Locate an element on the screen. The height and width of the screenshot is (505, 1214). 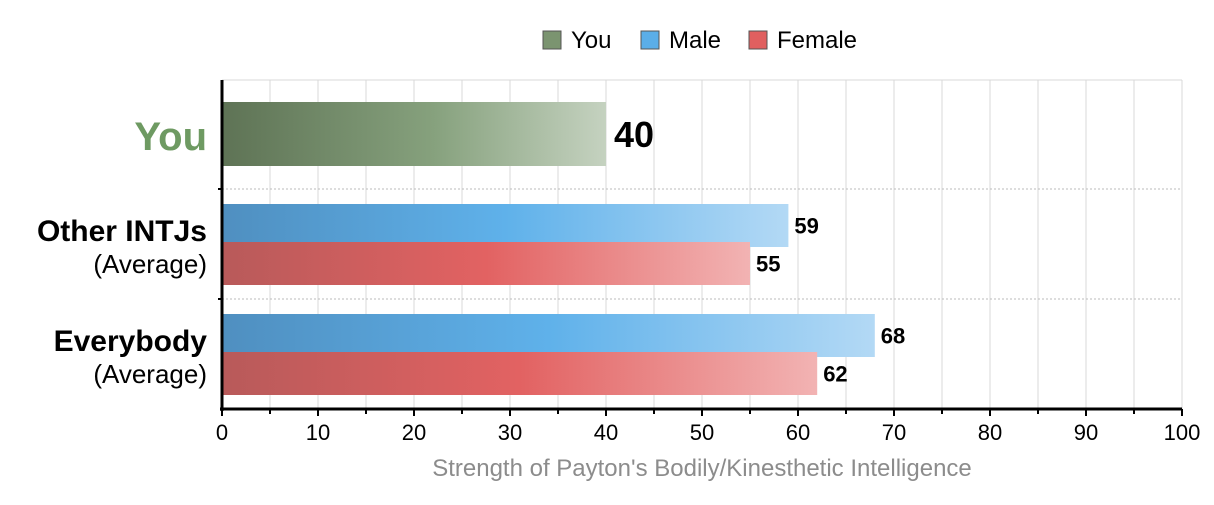
legend-swatch-female is located at coordinates (758, 40).